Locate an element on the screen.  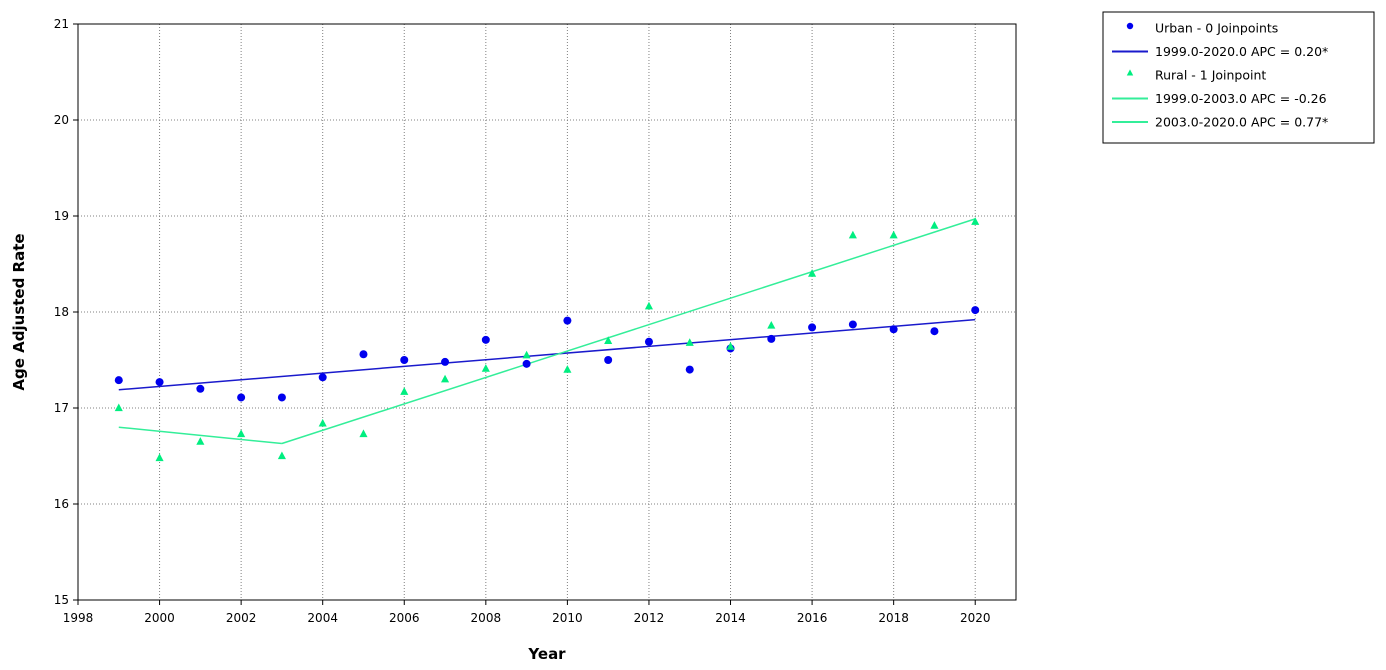
legend-label-4: 1999.0-2003.0 APC = -0.26 is located at coordinates (1241, 98).